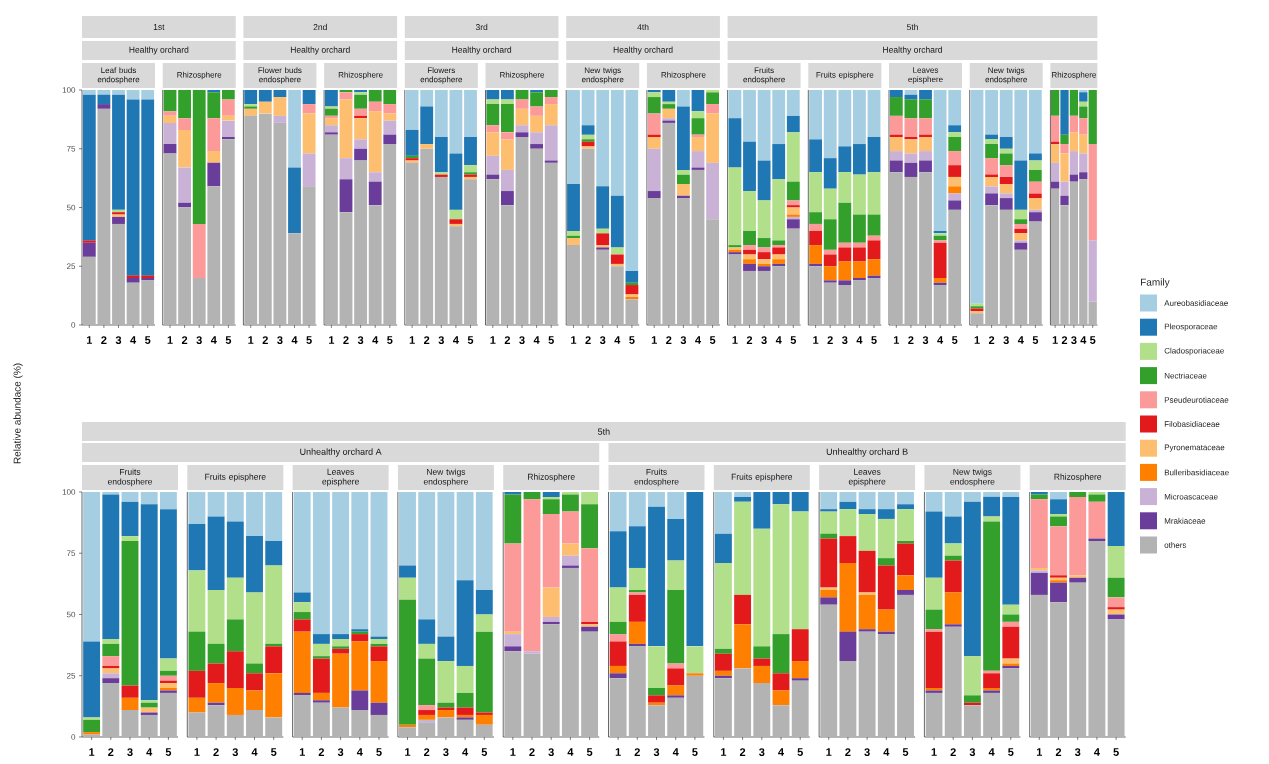  What do you see at coordinates (1175, 545) in the screenshot?
I see `legend-label: others` at bounding box center [1175, 545].